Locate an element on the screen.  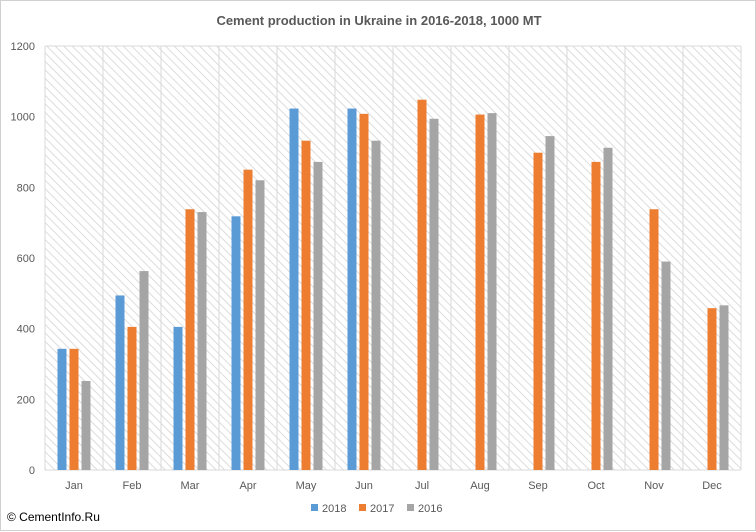
bar-2016-jul is located at coordinates (434, 294).